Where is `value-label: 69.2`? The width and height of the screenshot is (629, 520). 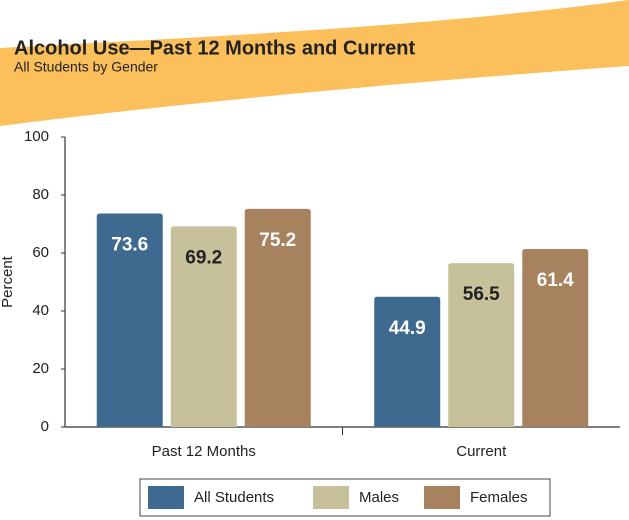
value-label: 69.2 is located at coordinates (203, 257).